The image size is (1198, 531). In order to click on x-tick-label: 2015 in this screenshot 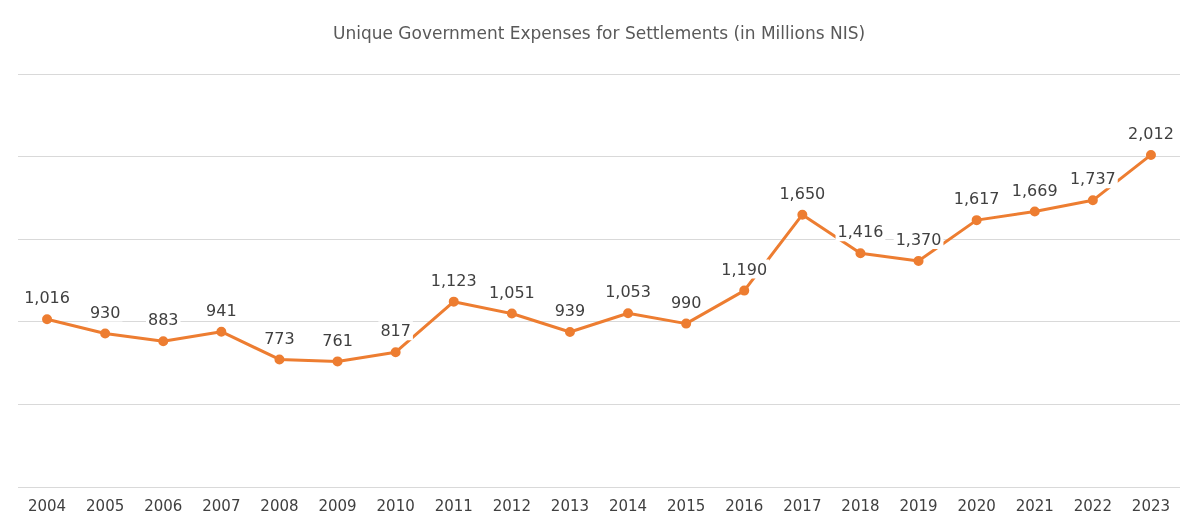, I will do `click(686, 505)`.